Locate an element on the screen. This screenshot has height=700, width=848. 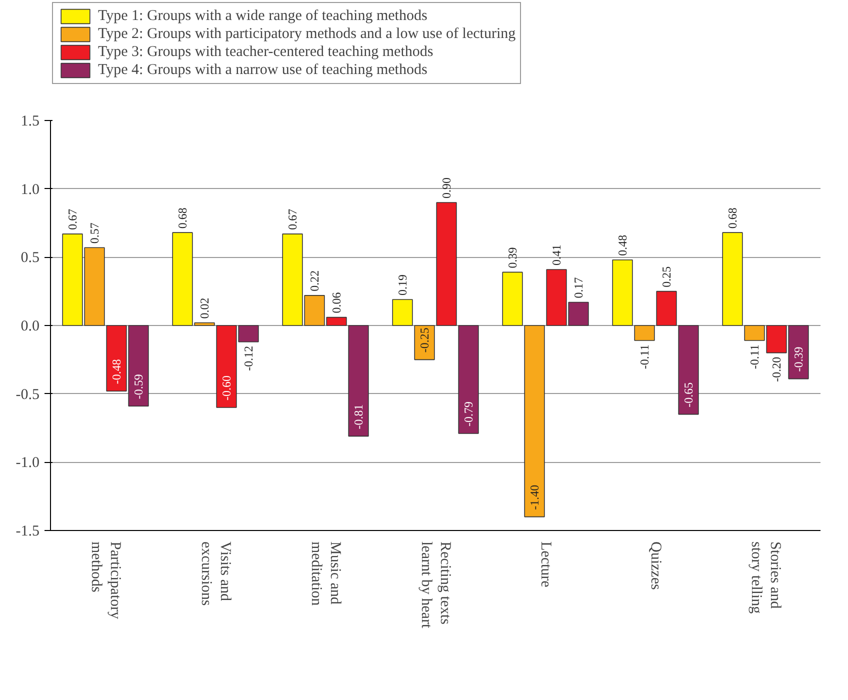
y-tick-label: -0.5 is located at coordinates (28, 394).